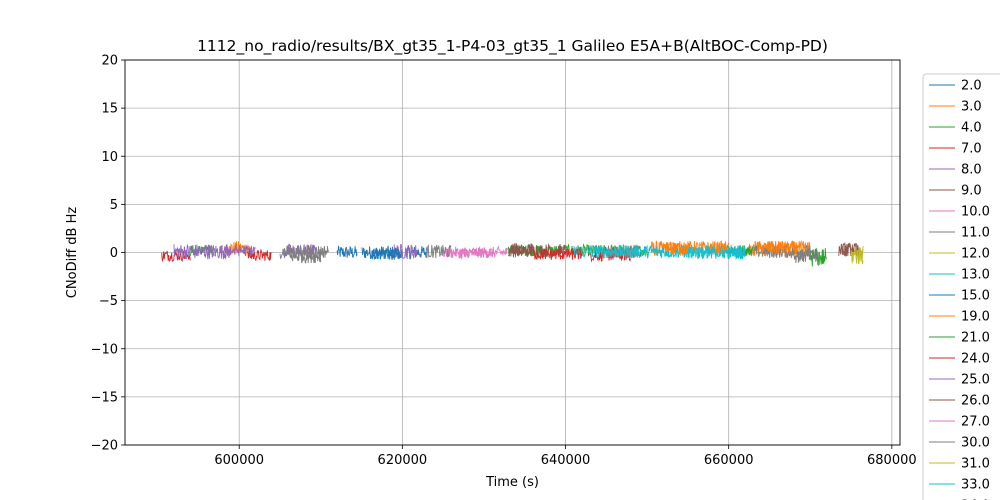 This screenshot has height=500, width=1000. Describe the element at coordinates (610, 252) in the screenshot. I see `series-line-13.0` at that location.